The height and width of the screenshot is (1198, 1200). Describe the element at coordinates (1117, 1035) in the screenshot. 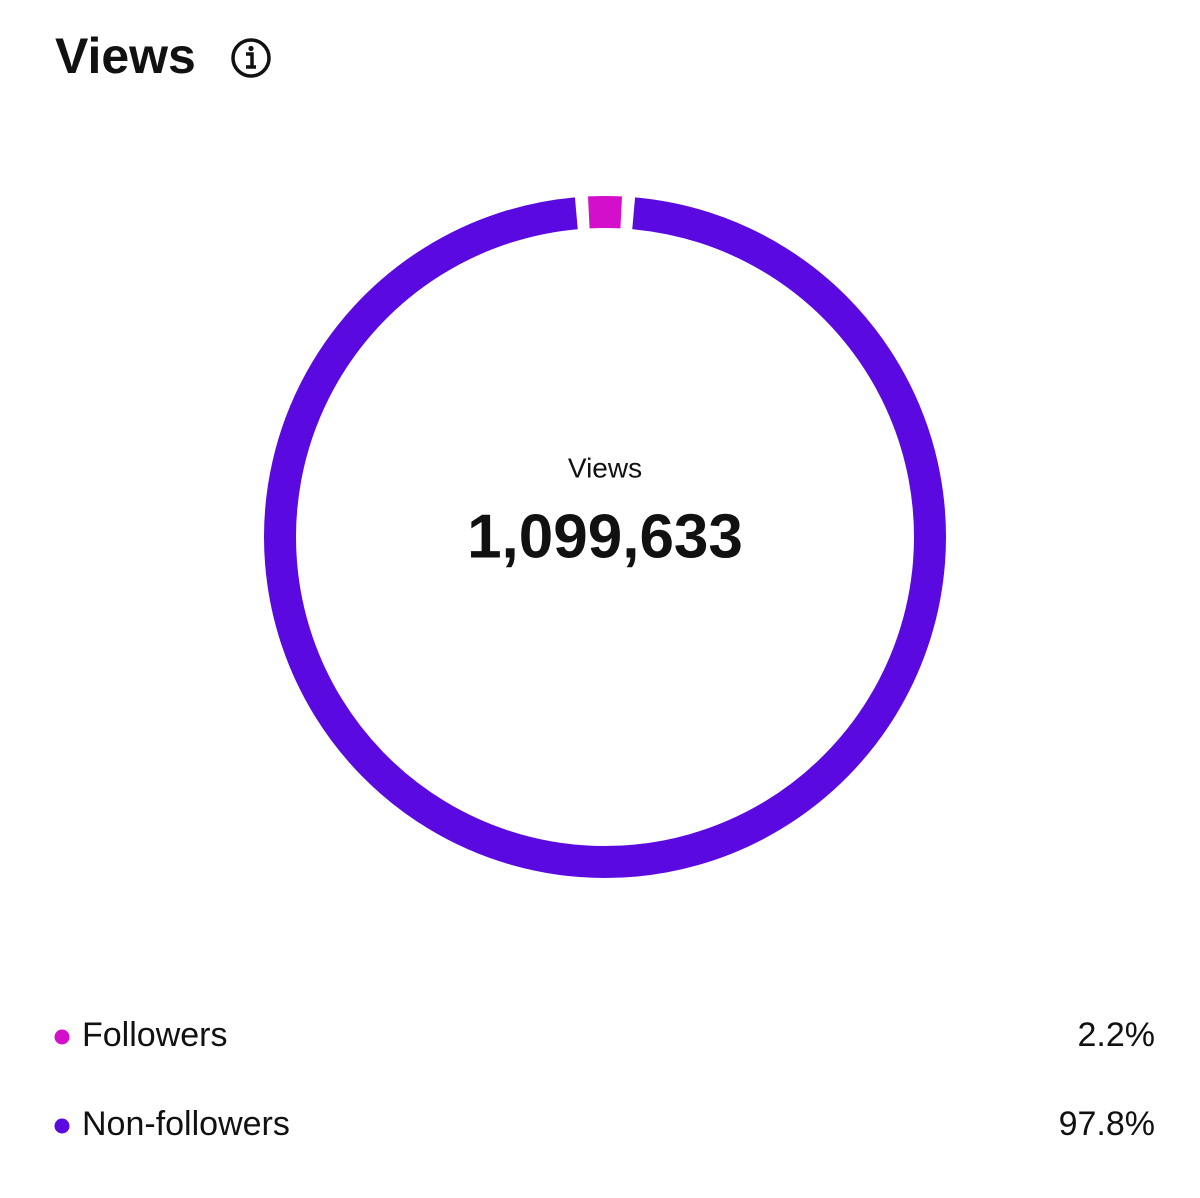

I see `legend-value: 2.2%` at that location.